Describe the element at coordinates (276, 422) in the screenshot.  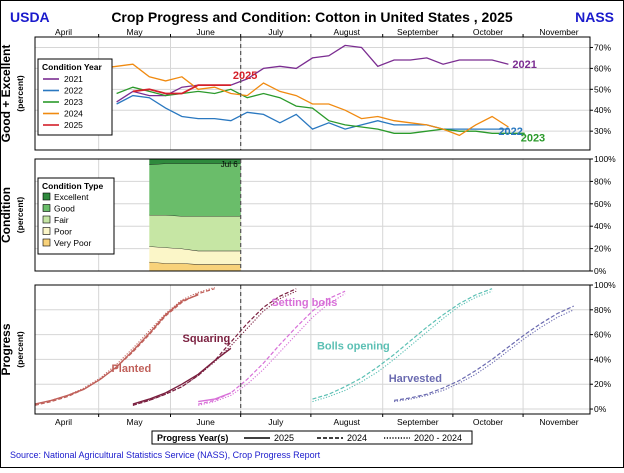
I see `prog-month-label-july: July` at that location.